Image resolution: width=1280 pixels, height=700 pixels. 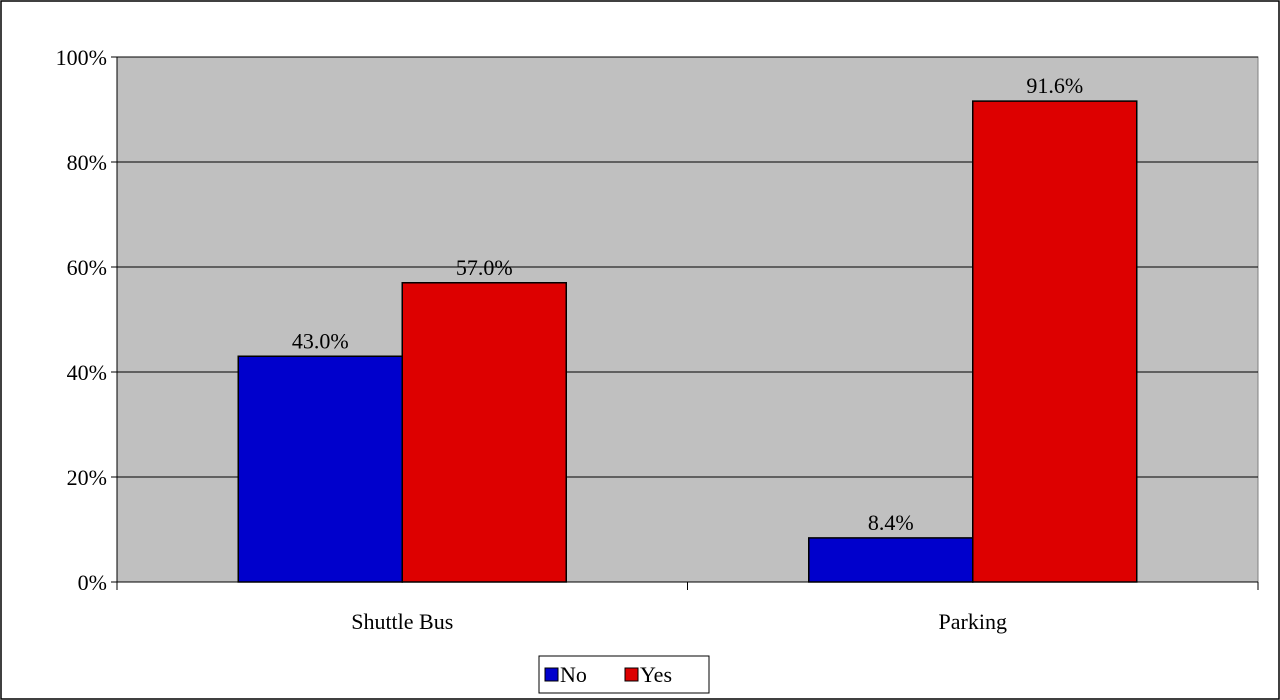 What do you see at coordinates (891, 522) in the screenshot?
I see `data-label: 8.4%` at bounding box center [891, 522].